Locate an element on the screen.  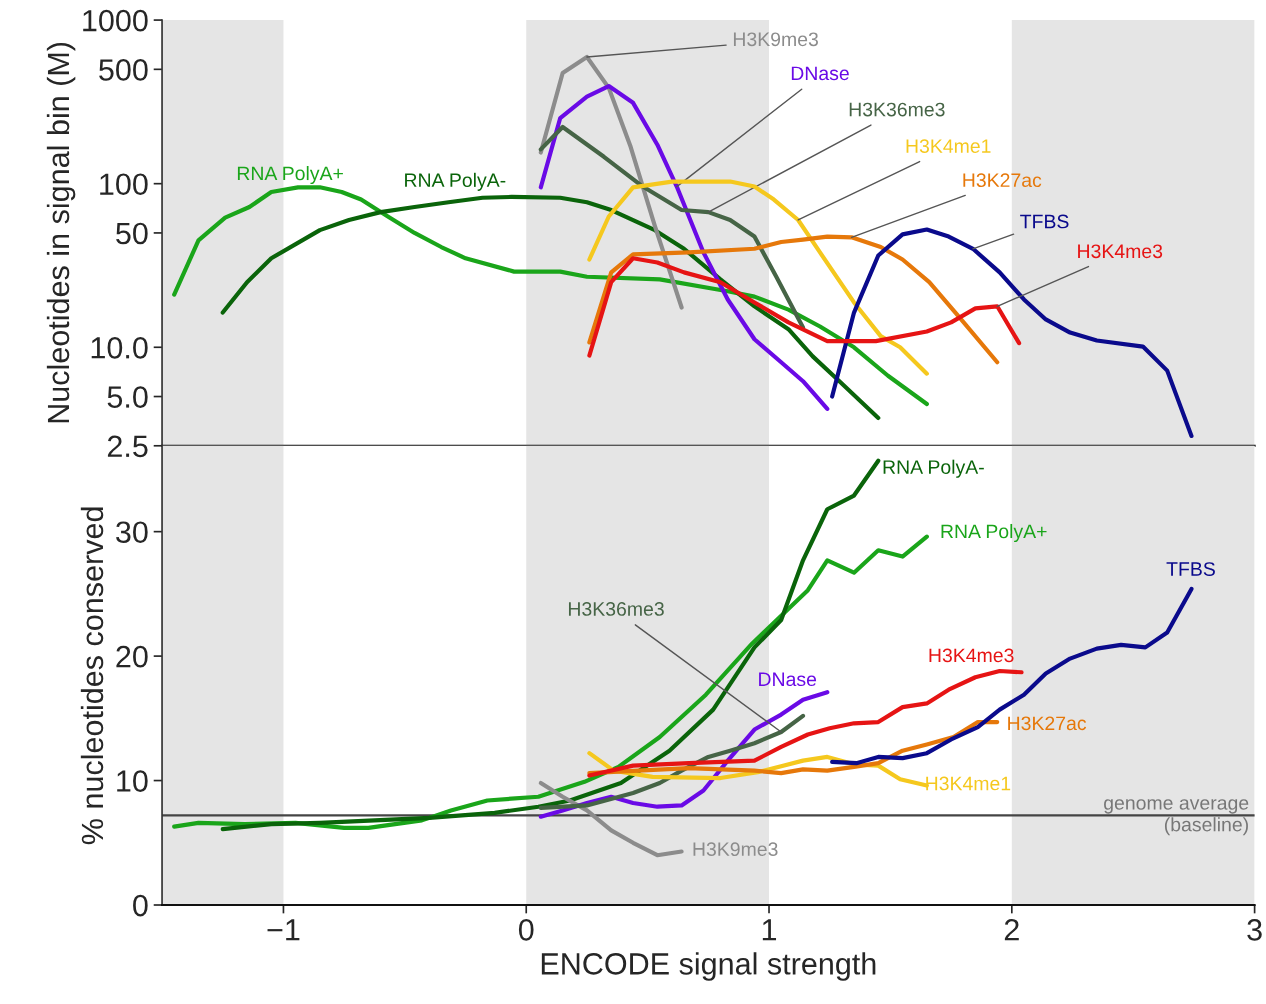
y-tick-label: 1000 is located at coordinates (115, 20).